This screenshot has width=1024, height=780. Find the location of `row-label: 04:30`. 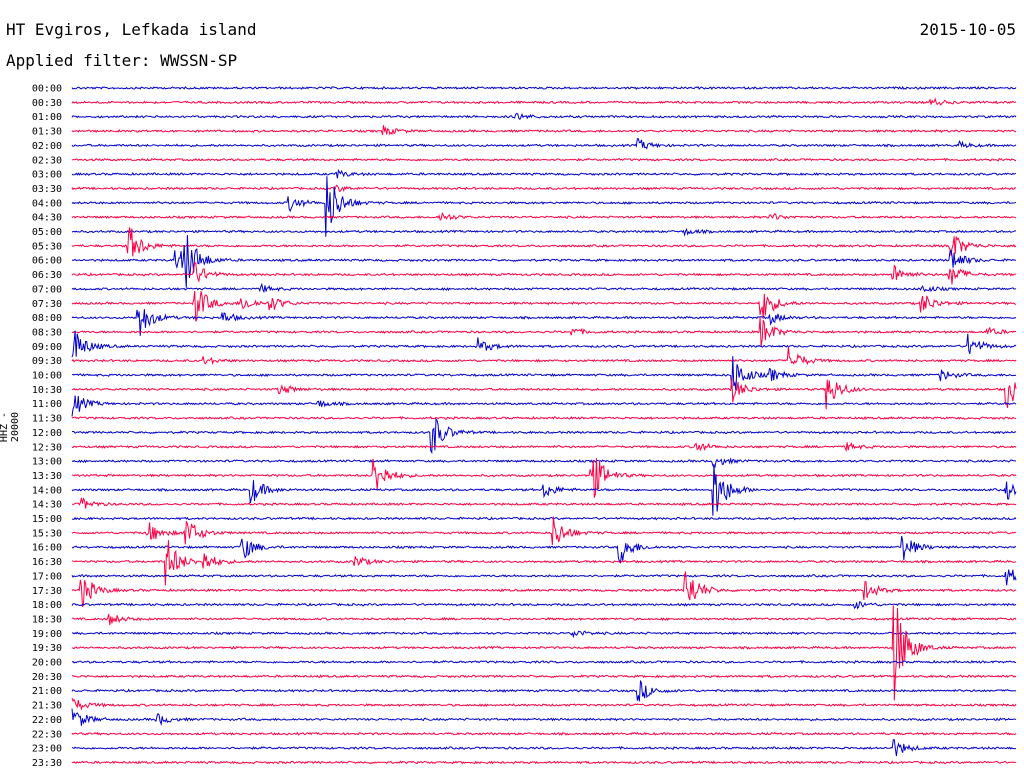

row-label: 04:30 is located at coordinates (47, 218).